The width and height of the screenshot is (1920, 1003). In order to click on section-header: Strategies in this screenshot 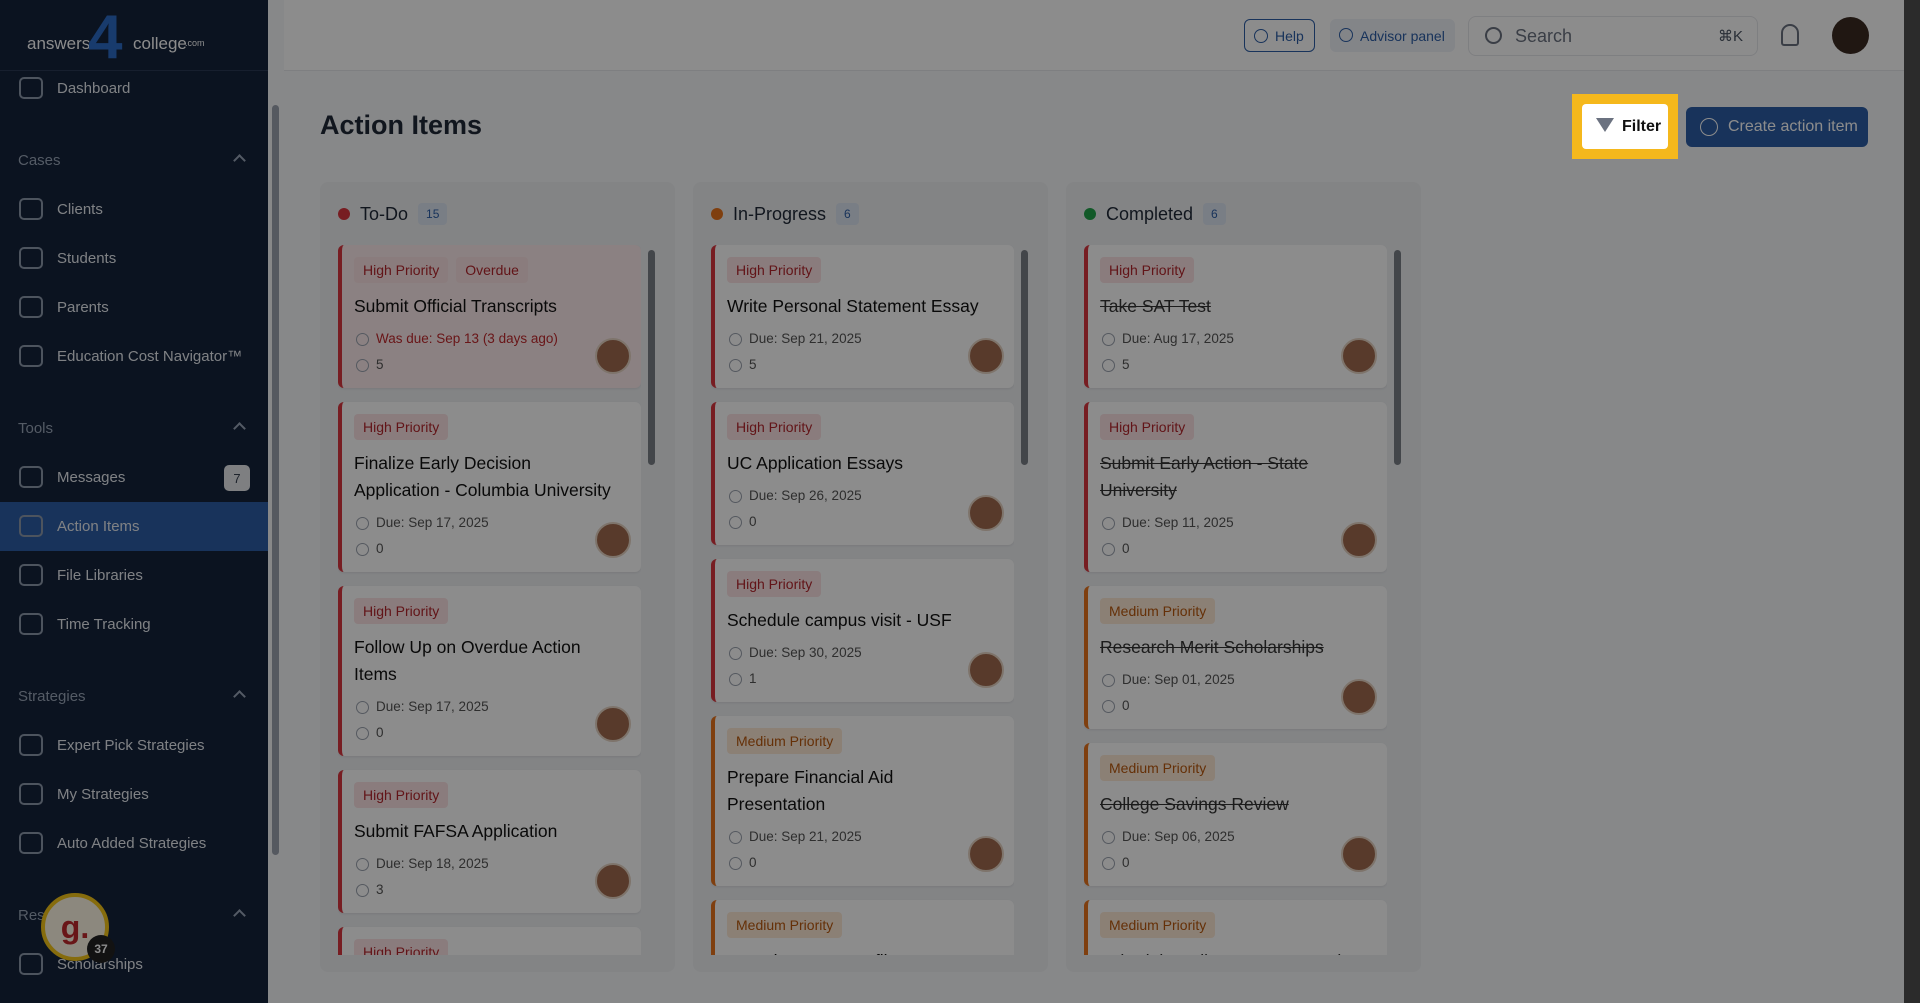, I will do `click(134, 696)`.